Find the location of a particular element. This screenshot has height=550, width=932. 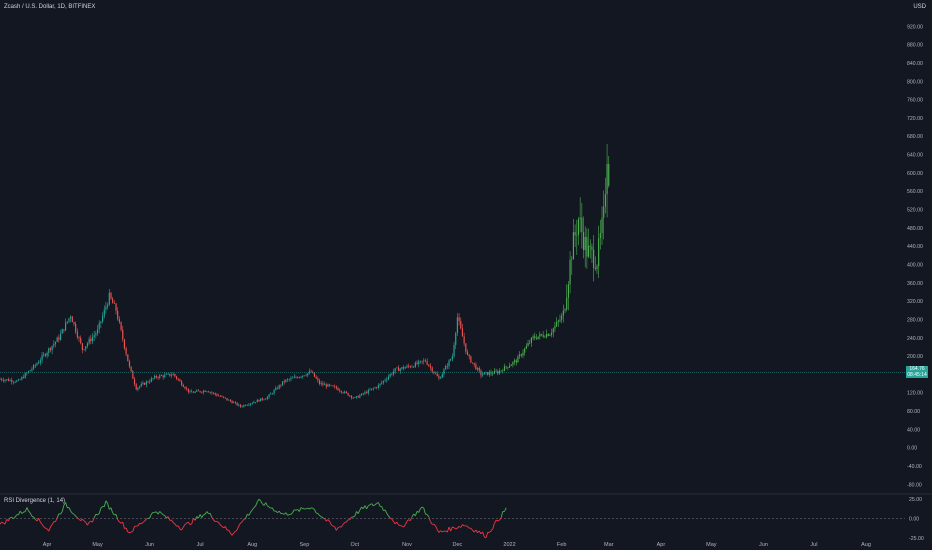

price-tick-label: 400.00 is located at coordinates (915, 265).